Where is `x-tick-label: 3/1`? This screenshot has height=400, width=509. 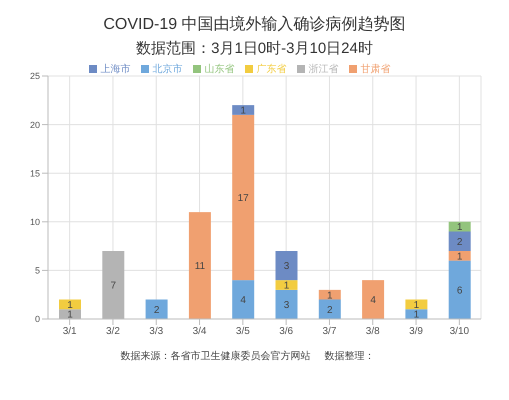 x-tick-label: 3/1 is located at coordinates (70, 332).